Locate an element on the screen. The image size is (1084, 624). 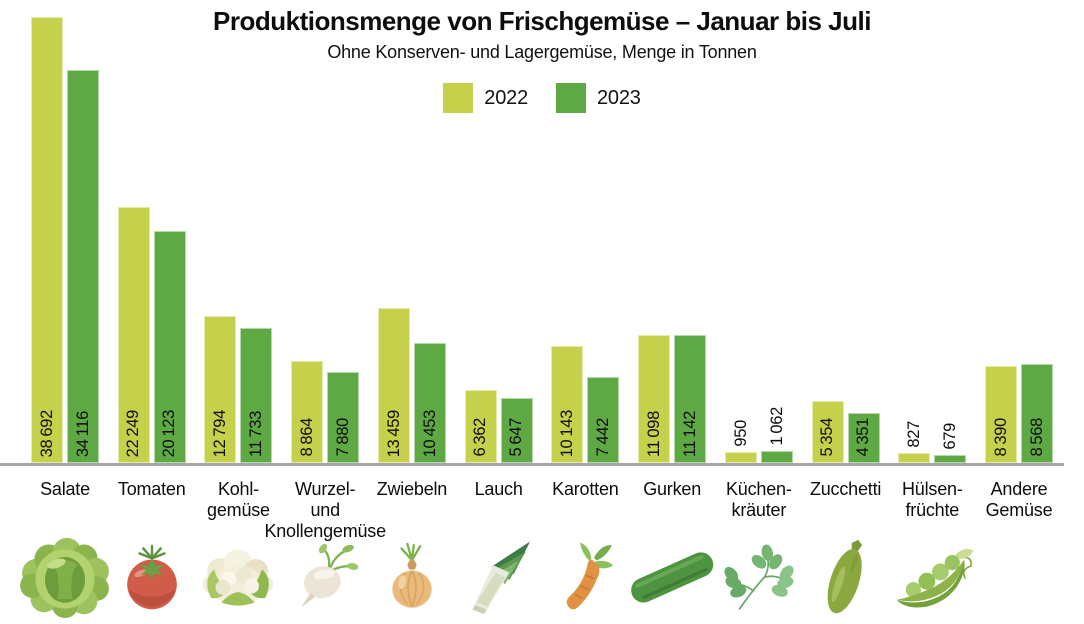
bar-2023-zwiebeln is located at coordinates (429, 403).